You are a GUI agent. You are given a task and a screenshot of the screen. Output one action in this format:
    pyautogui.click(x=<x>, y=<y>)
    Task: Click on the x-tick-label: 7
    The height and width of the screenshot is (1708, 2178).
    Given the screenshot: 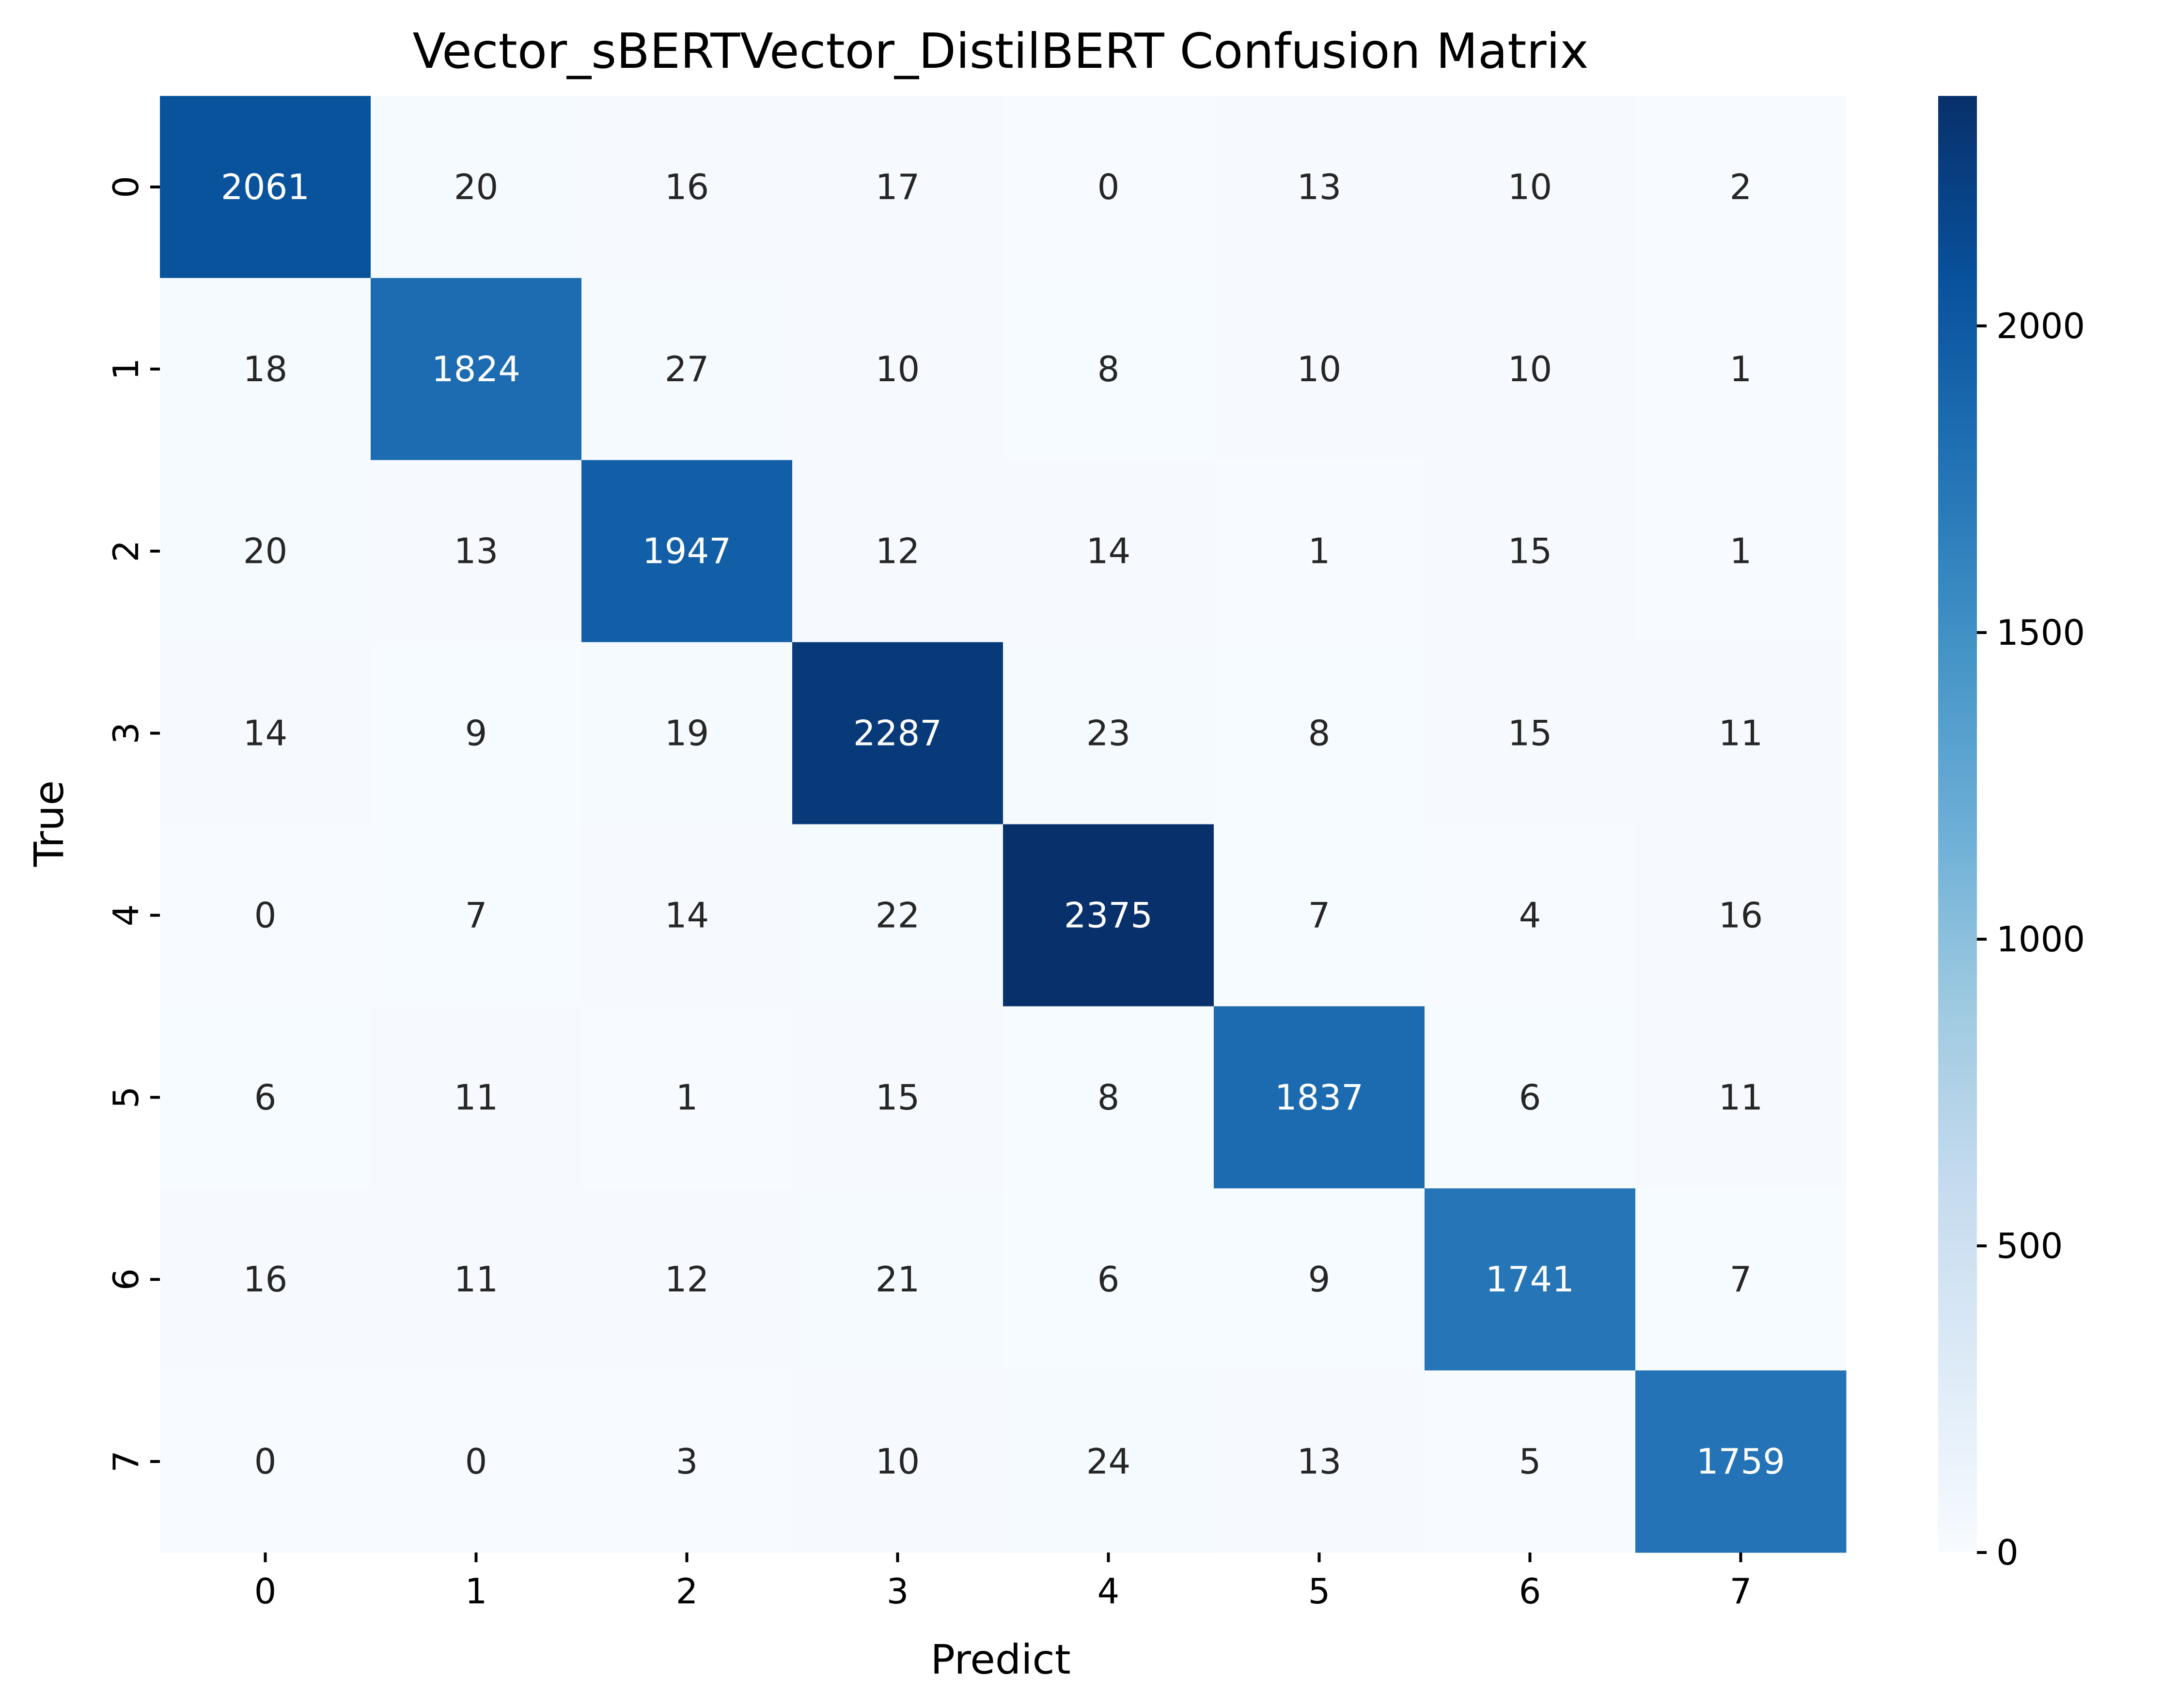 What is the action you would take?
    pyautogui.click(x=1741, y=1591)
    